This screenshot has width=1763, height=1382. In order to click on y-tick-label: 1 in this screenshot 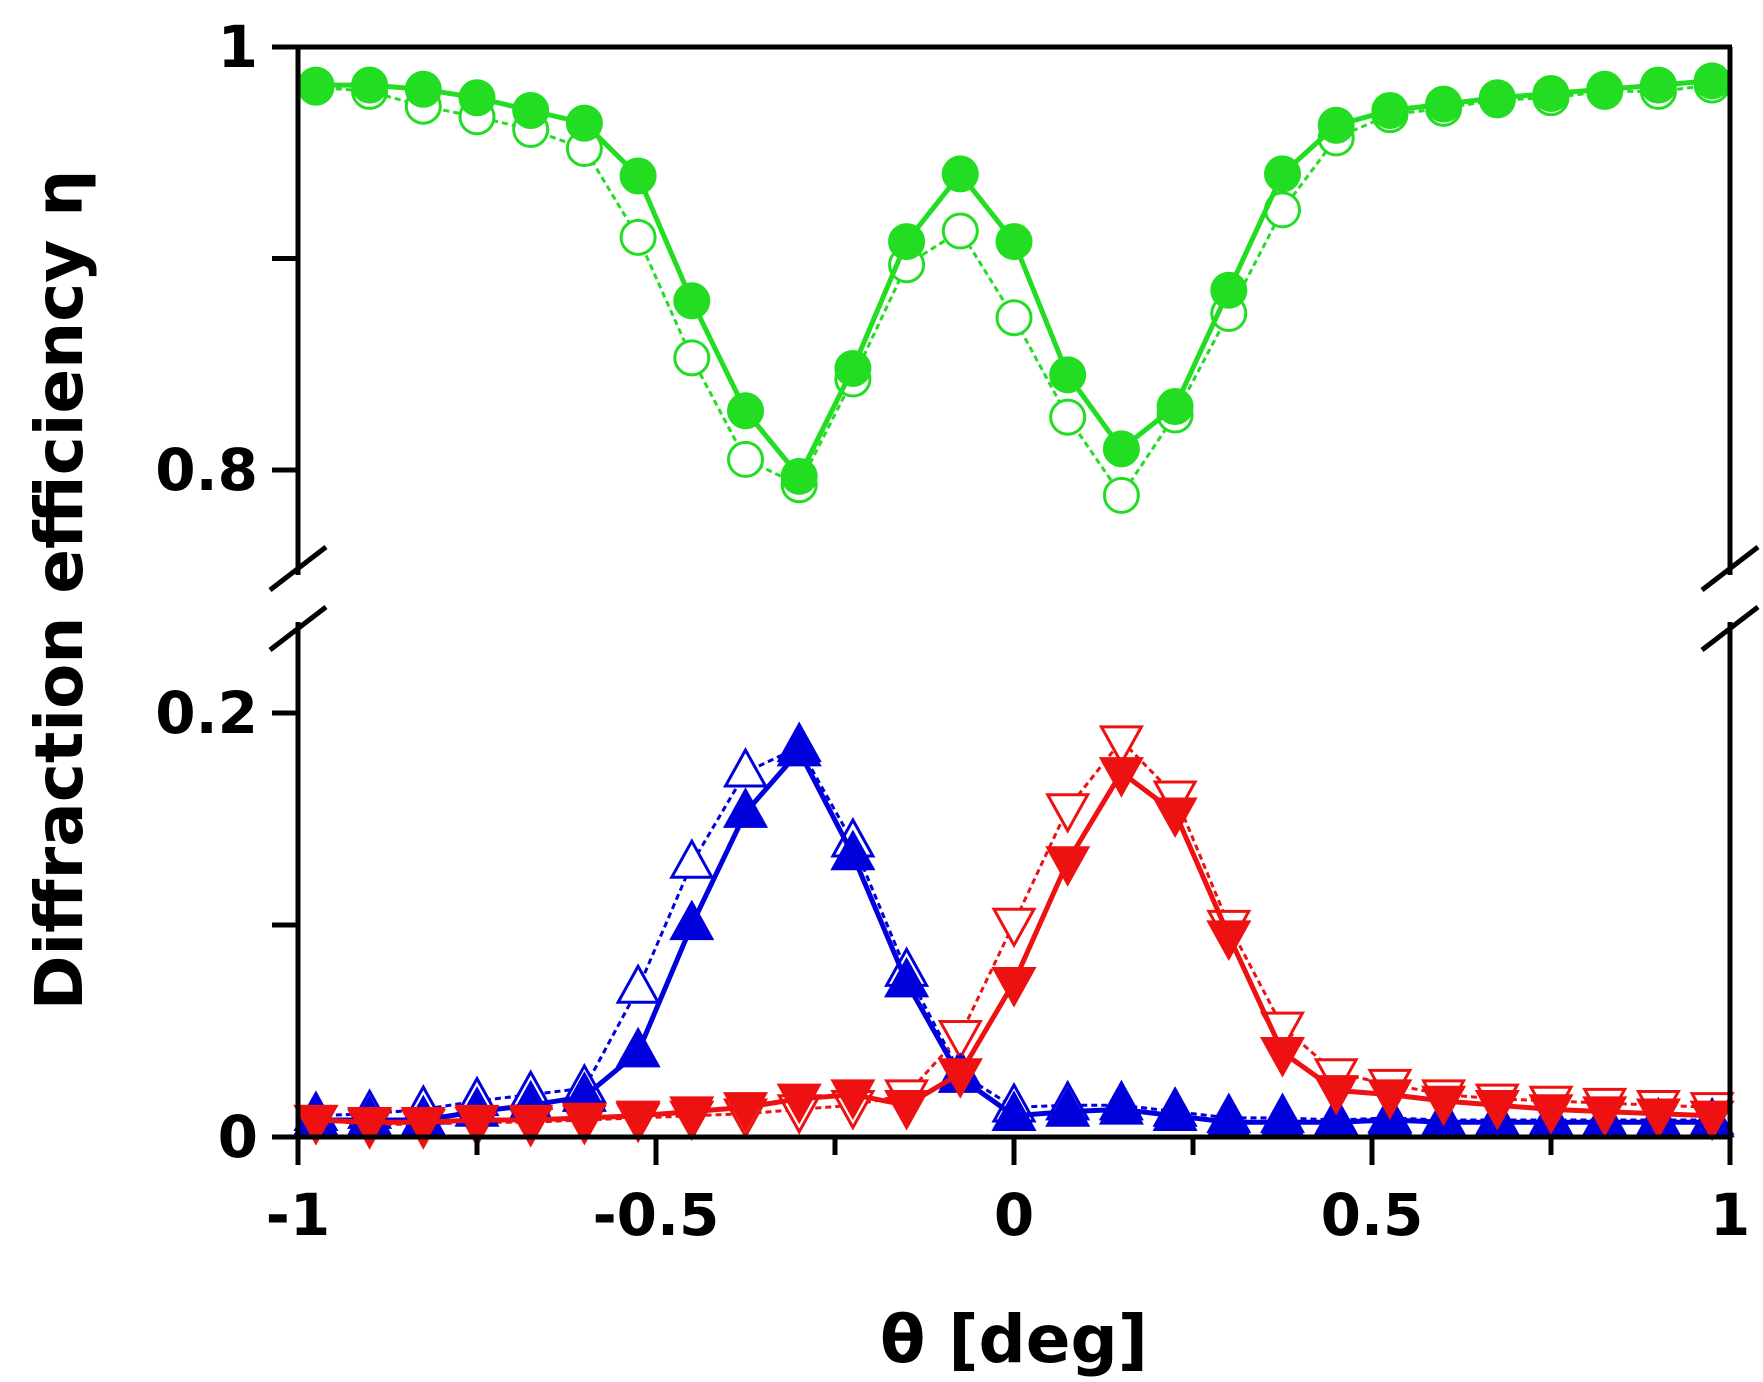, I will do `click(238, 47)`.